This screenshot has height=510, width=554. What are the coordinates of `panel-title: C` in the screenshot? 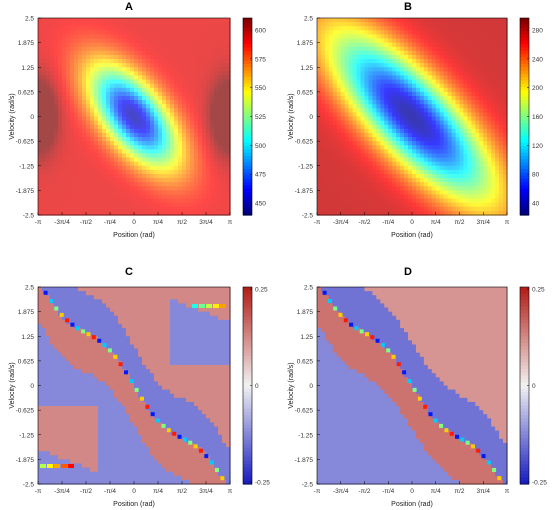 It's located at (129, 272).